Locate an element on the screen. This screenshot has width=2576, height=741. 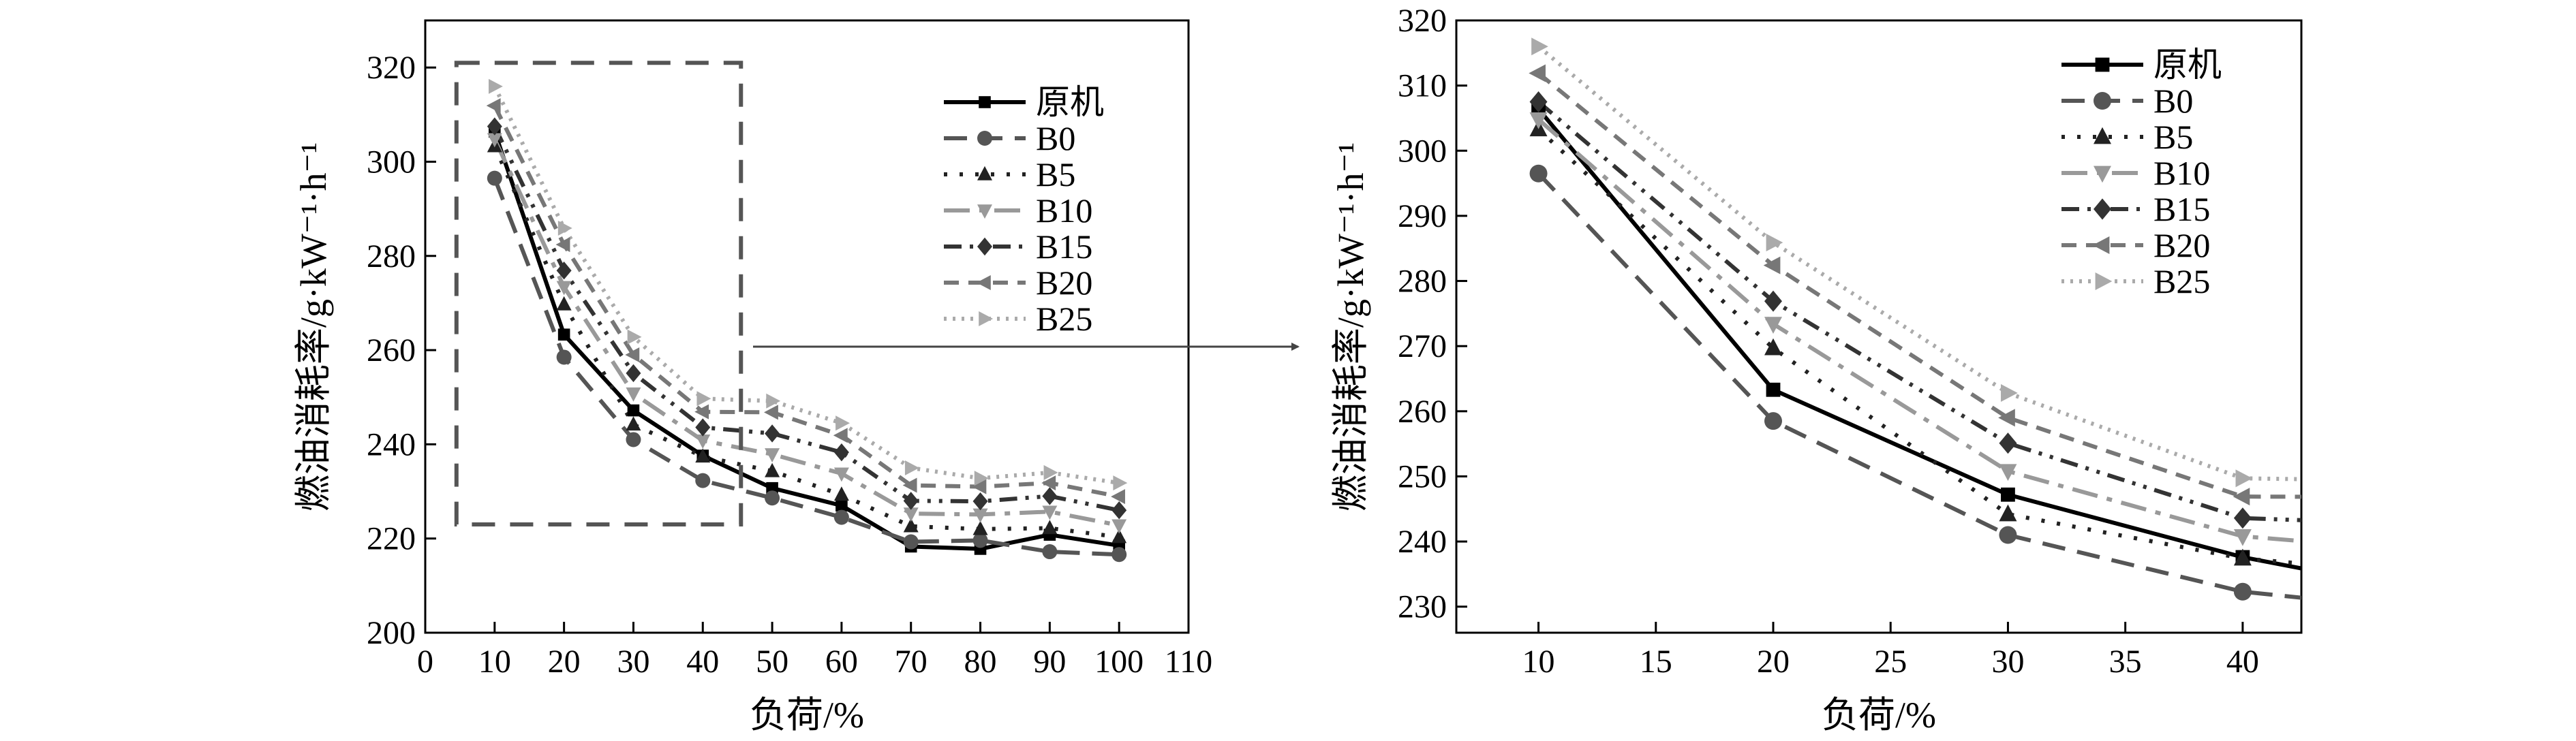
legend-label-B10: B10 is located at coordinates (2181, 173).